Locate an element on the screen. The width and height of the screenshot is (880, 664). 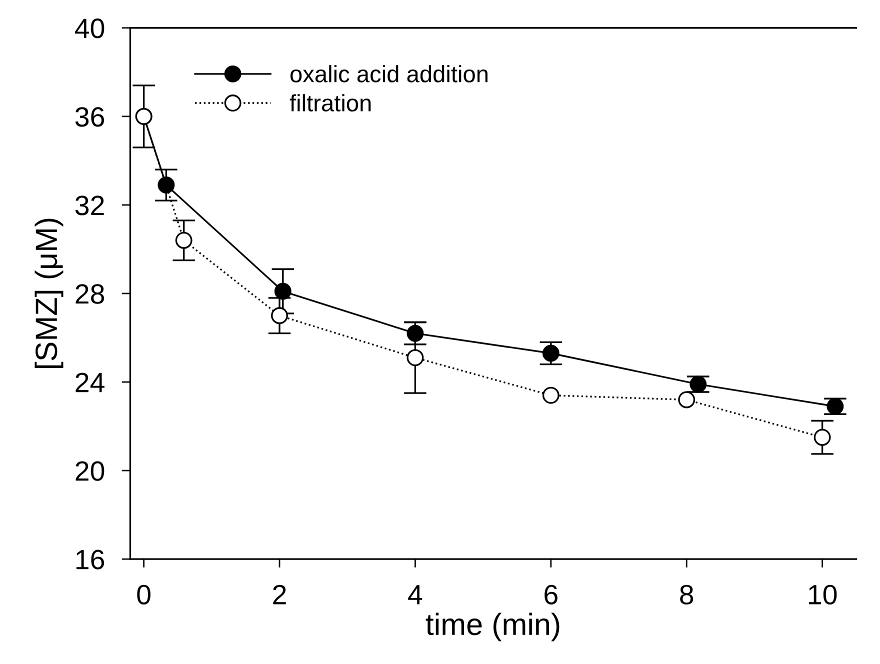
y-tick-label: 32 is located at coordinates (89, 206).